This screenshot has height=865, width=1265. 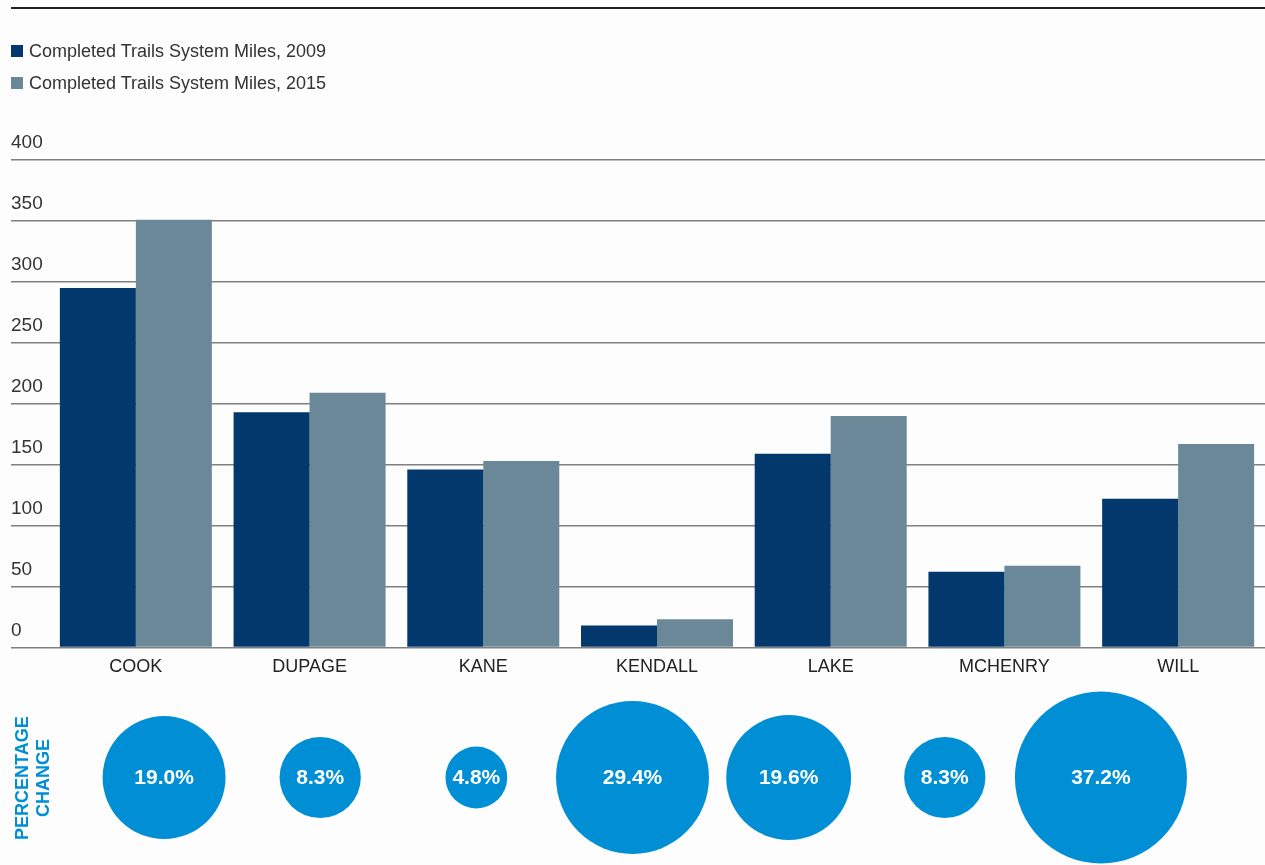 I want to click on y-tick-label: 0, so click(x=16, y=629).